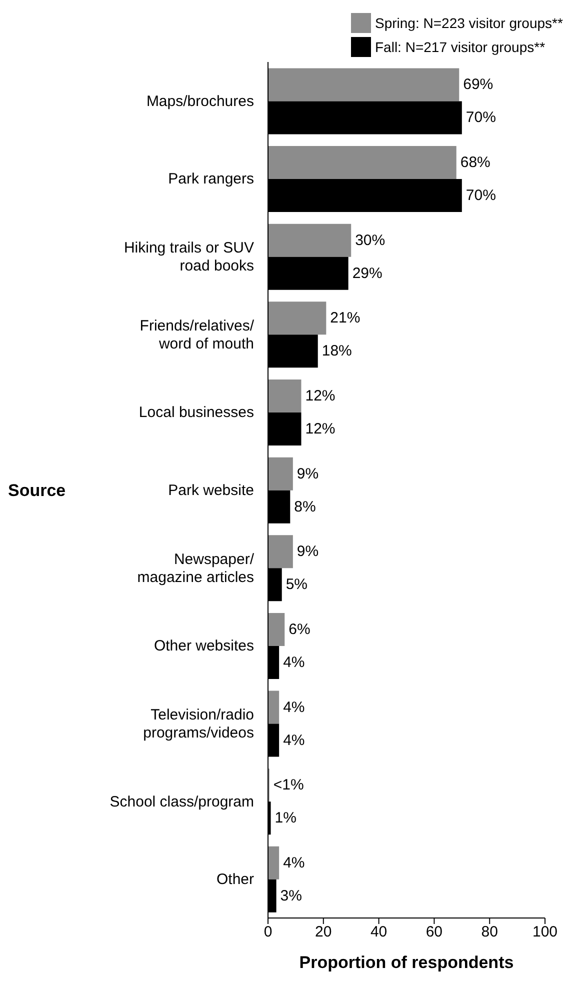  Describe the element at coordinates (288, 785) in the screenshot. I see `data-label: <1%` at that location.